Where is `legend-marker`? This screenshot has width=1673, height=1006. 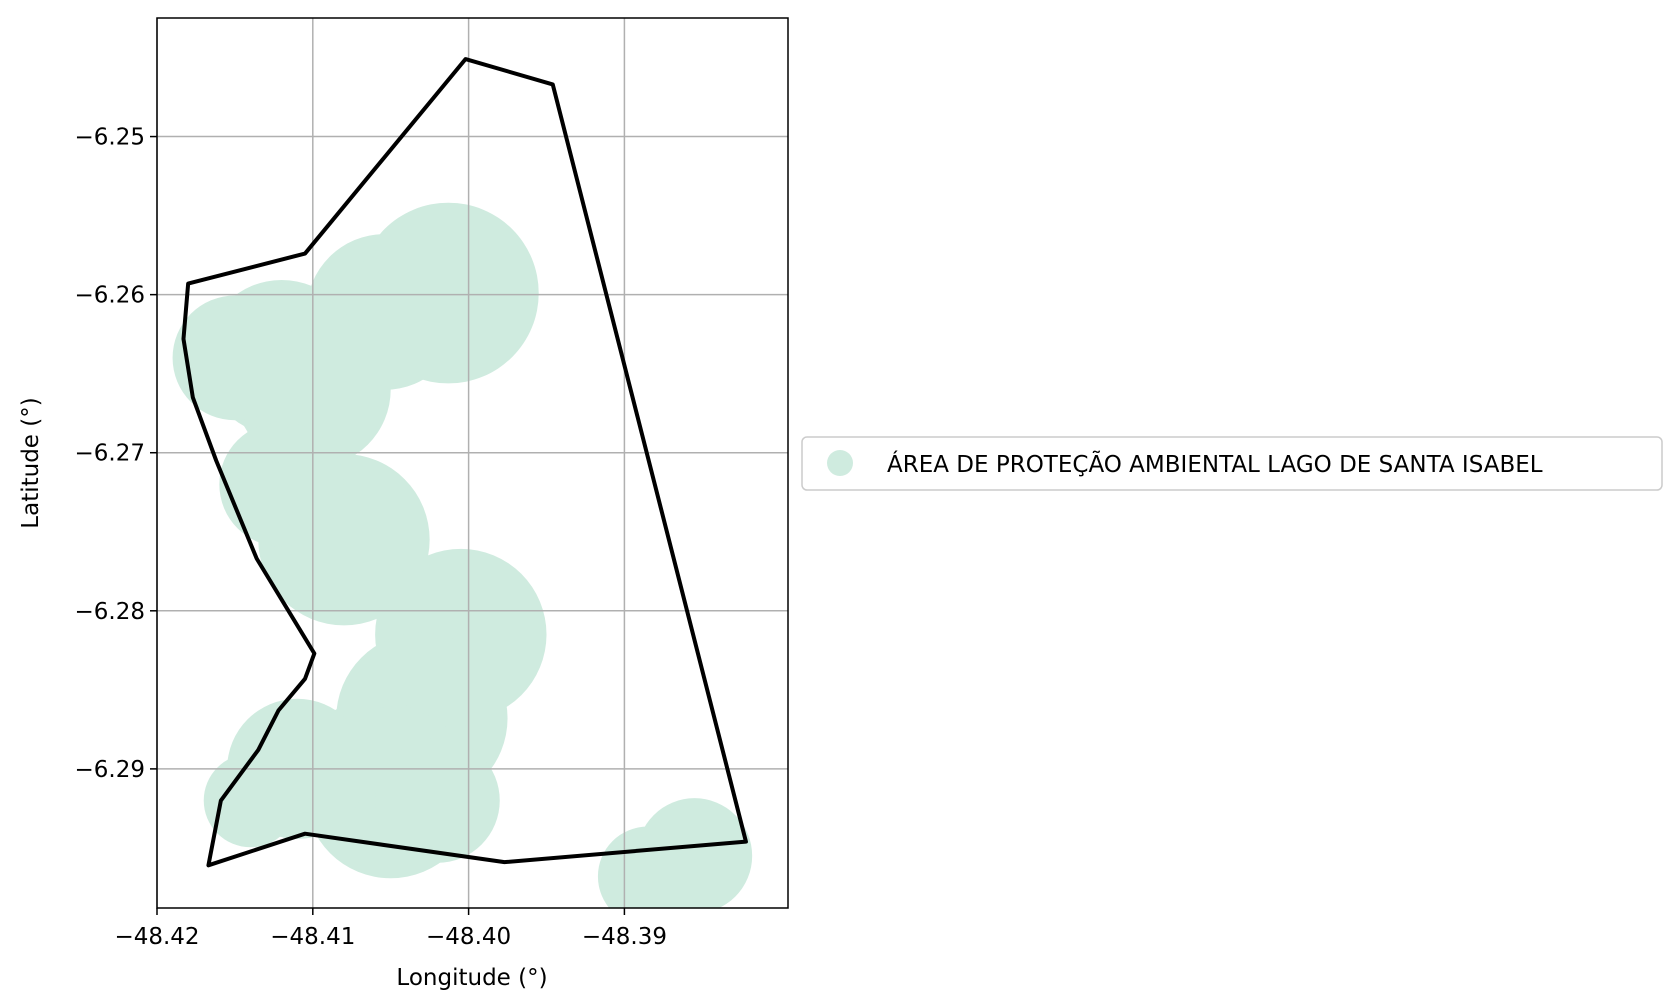
legend-marker is located at coordinates (840, 463).